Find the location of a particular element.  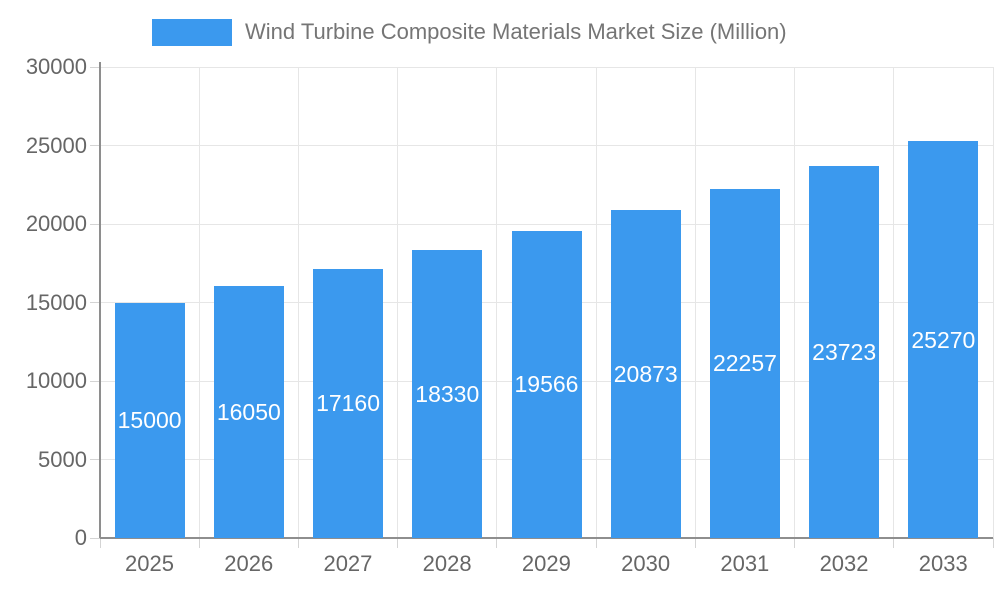

y-axis-label: 5000 is located at coordinates (62, 459).